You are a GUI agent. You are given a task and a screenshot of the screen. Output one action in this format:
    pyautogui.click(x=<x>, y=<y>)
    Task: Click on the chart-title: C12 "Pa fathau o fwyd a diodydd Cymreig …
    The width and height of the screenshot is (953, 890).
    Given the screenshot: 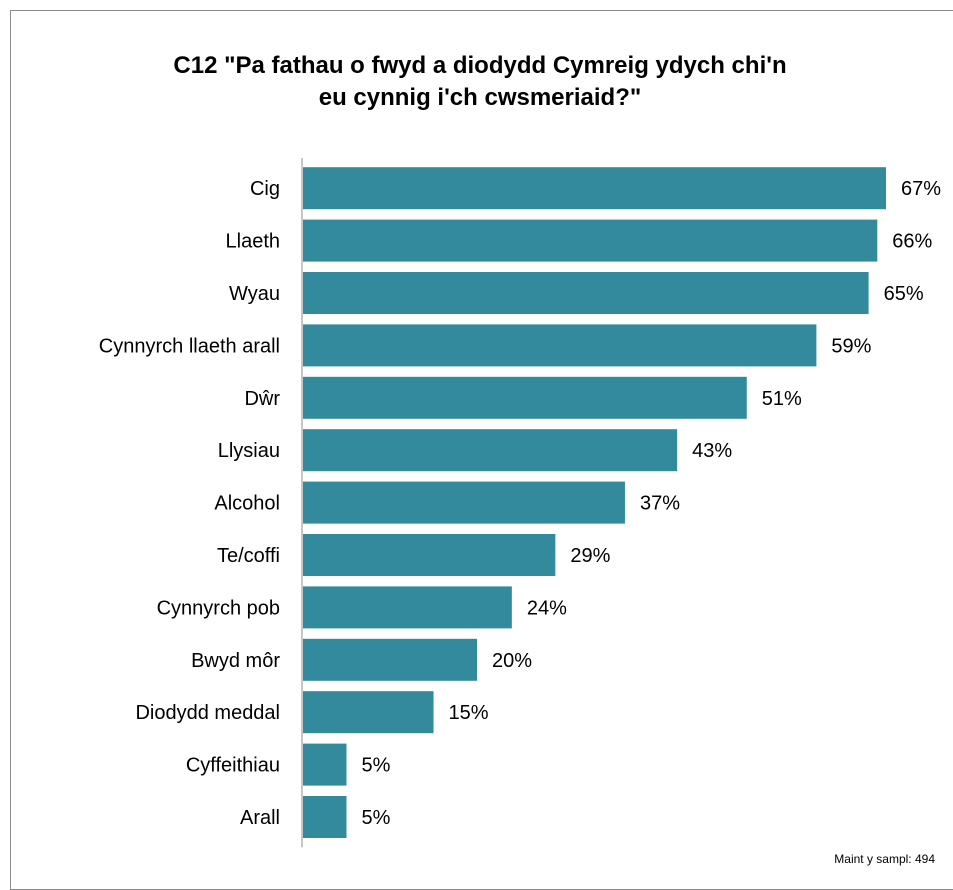 What is the action you would take?
    pyautogui.click(x=480, y=82)
    